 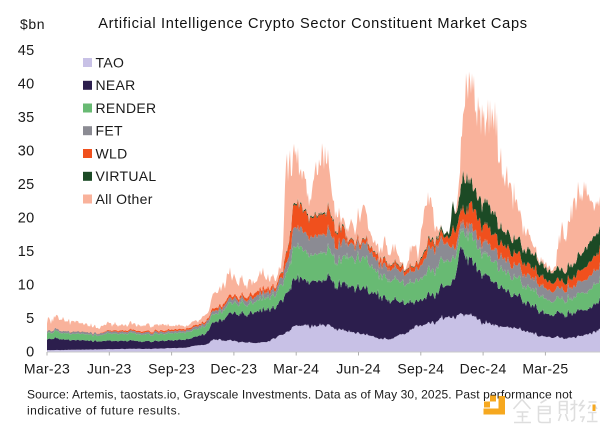 I want to click on svg-text: indicative of future results., so click(x=104, y=411).